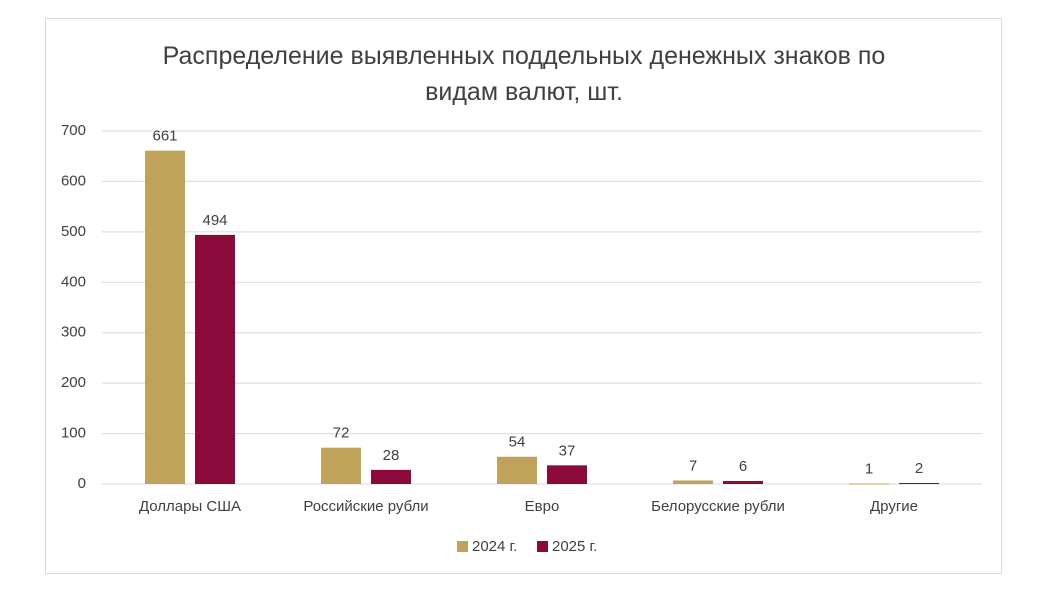 Image resolution: width=1043 pixels, height=592 pixels. I want to click on data-label: 54, so click(517, 442).